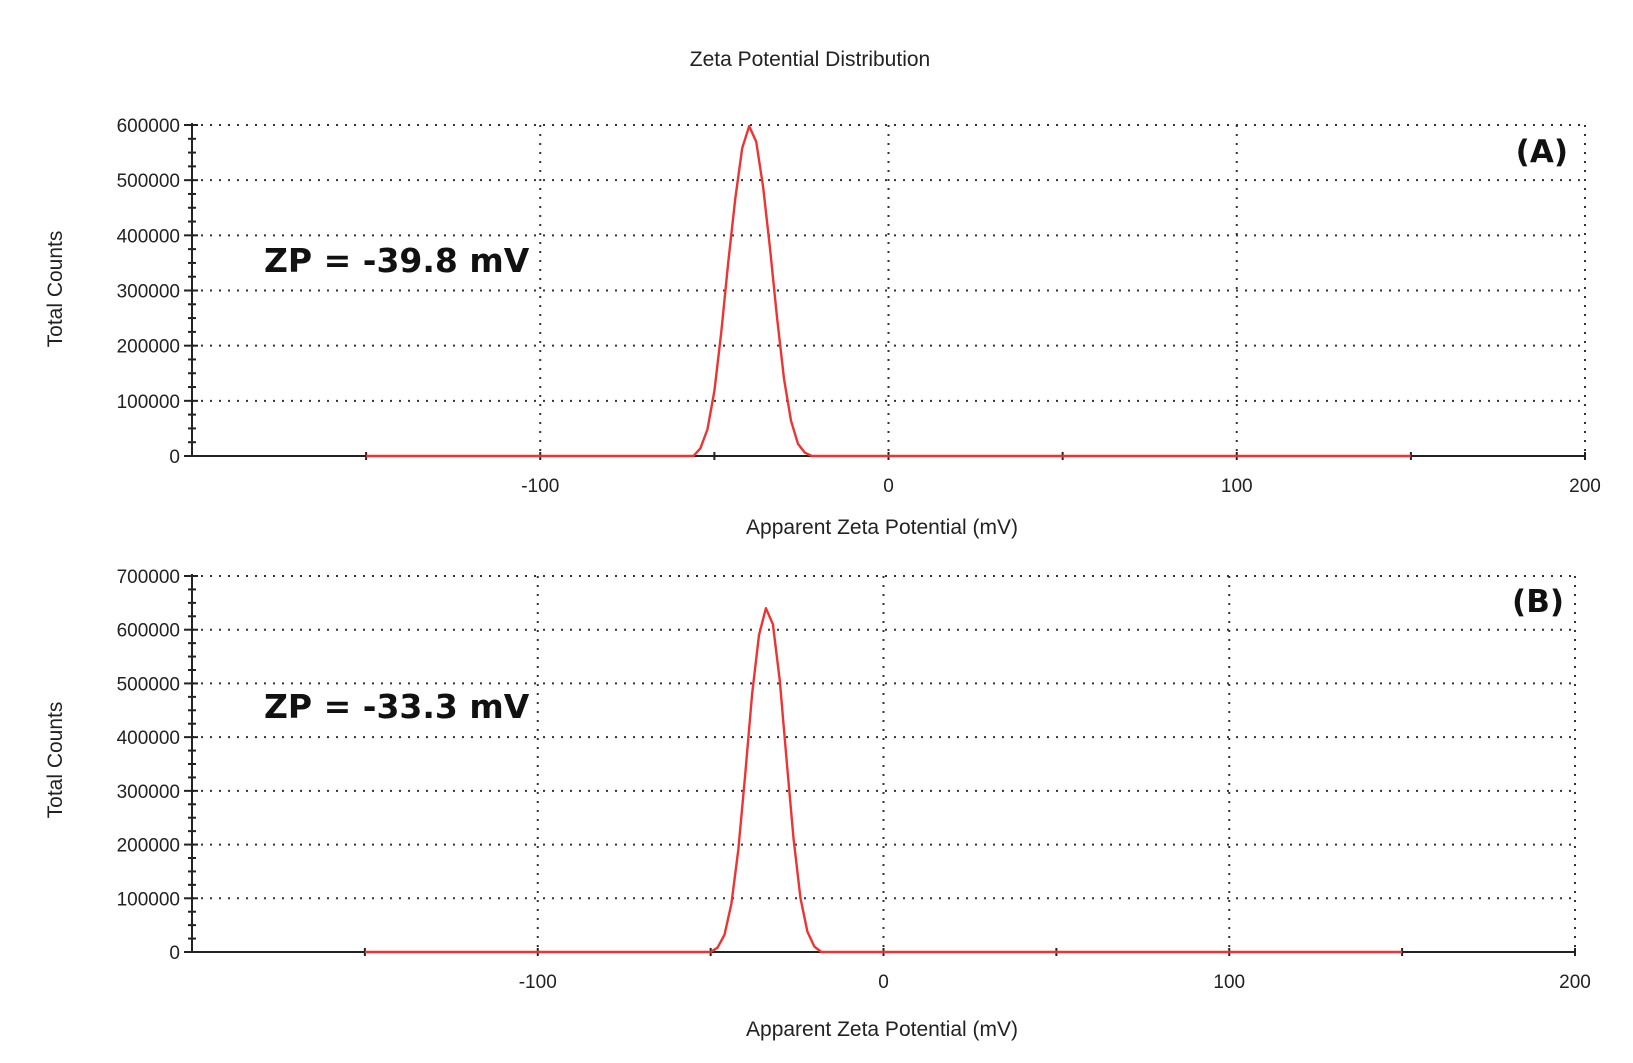 Image resolution: width=1633 pixels, height=1063 pixels. What do you see at coordinates (148, 577) in the screenshot?
I see `y-tick-label: 700000` at bounding box center [148, 577].